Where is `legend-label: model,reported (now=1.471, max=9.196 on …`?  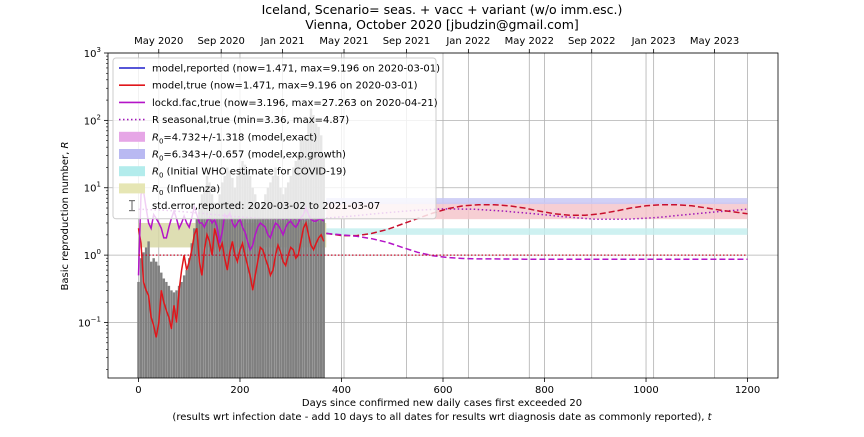 legend-label: model,reported (now=1.471, max=9.196 on … is located at coordinates (296, 69).